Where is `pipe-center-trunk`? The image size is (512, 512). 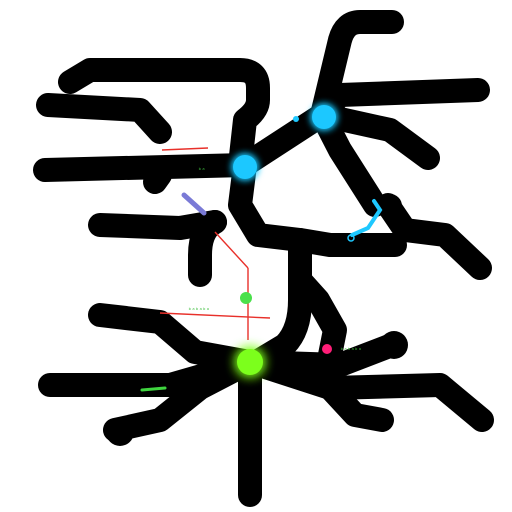
pipe-center-trunk is located at coordinates (270, 232).